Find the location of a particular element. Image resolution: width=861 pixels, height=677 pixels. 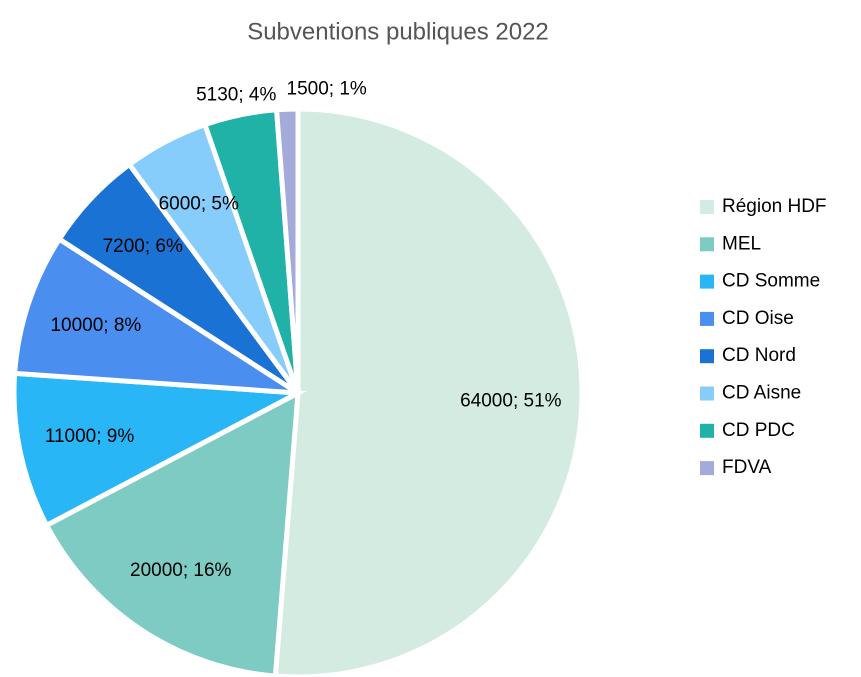

data-label: 1500; 1% is located at coordinates (327, 88).